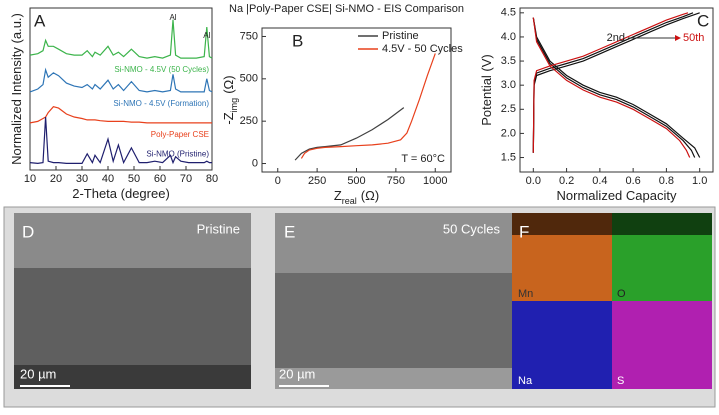  I want to click on axis-label-text: -Z, so click(228, 118).